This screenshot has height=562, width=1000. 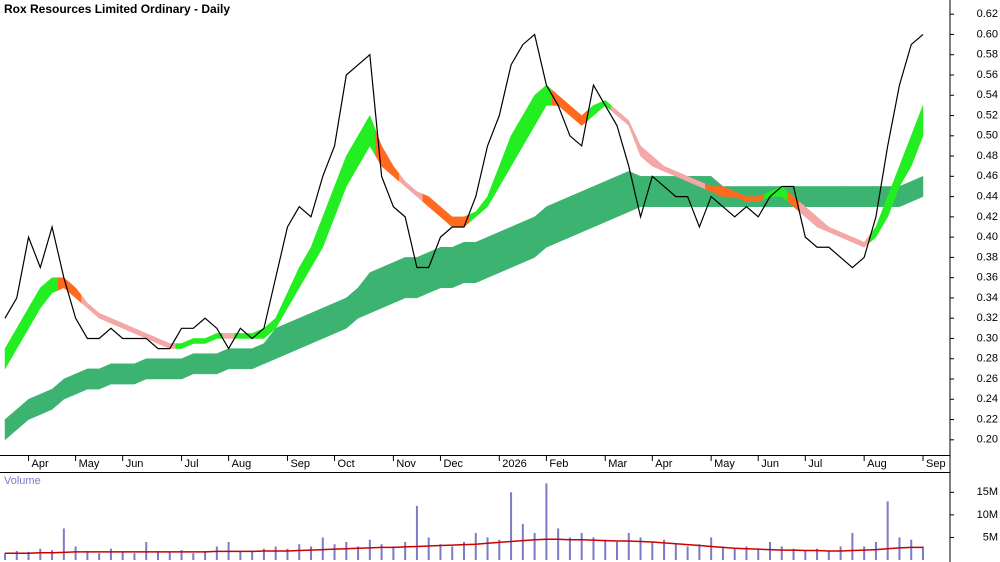 What do you see at coordinates (987, 338) in the screenshot?
I see `y-tick-label: 0.30` at bounding box center [987, 338].